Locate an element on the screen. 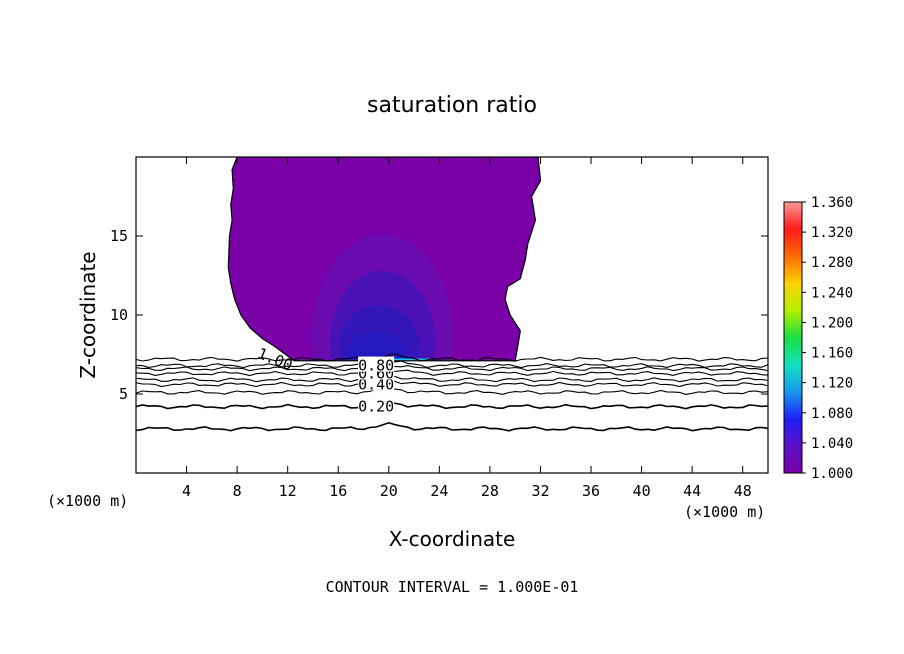 This screenshot has height=654, width=904. x-tick-label: 8 is located at coordinates (237, 491).